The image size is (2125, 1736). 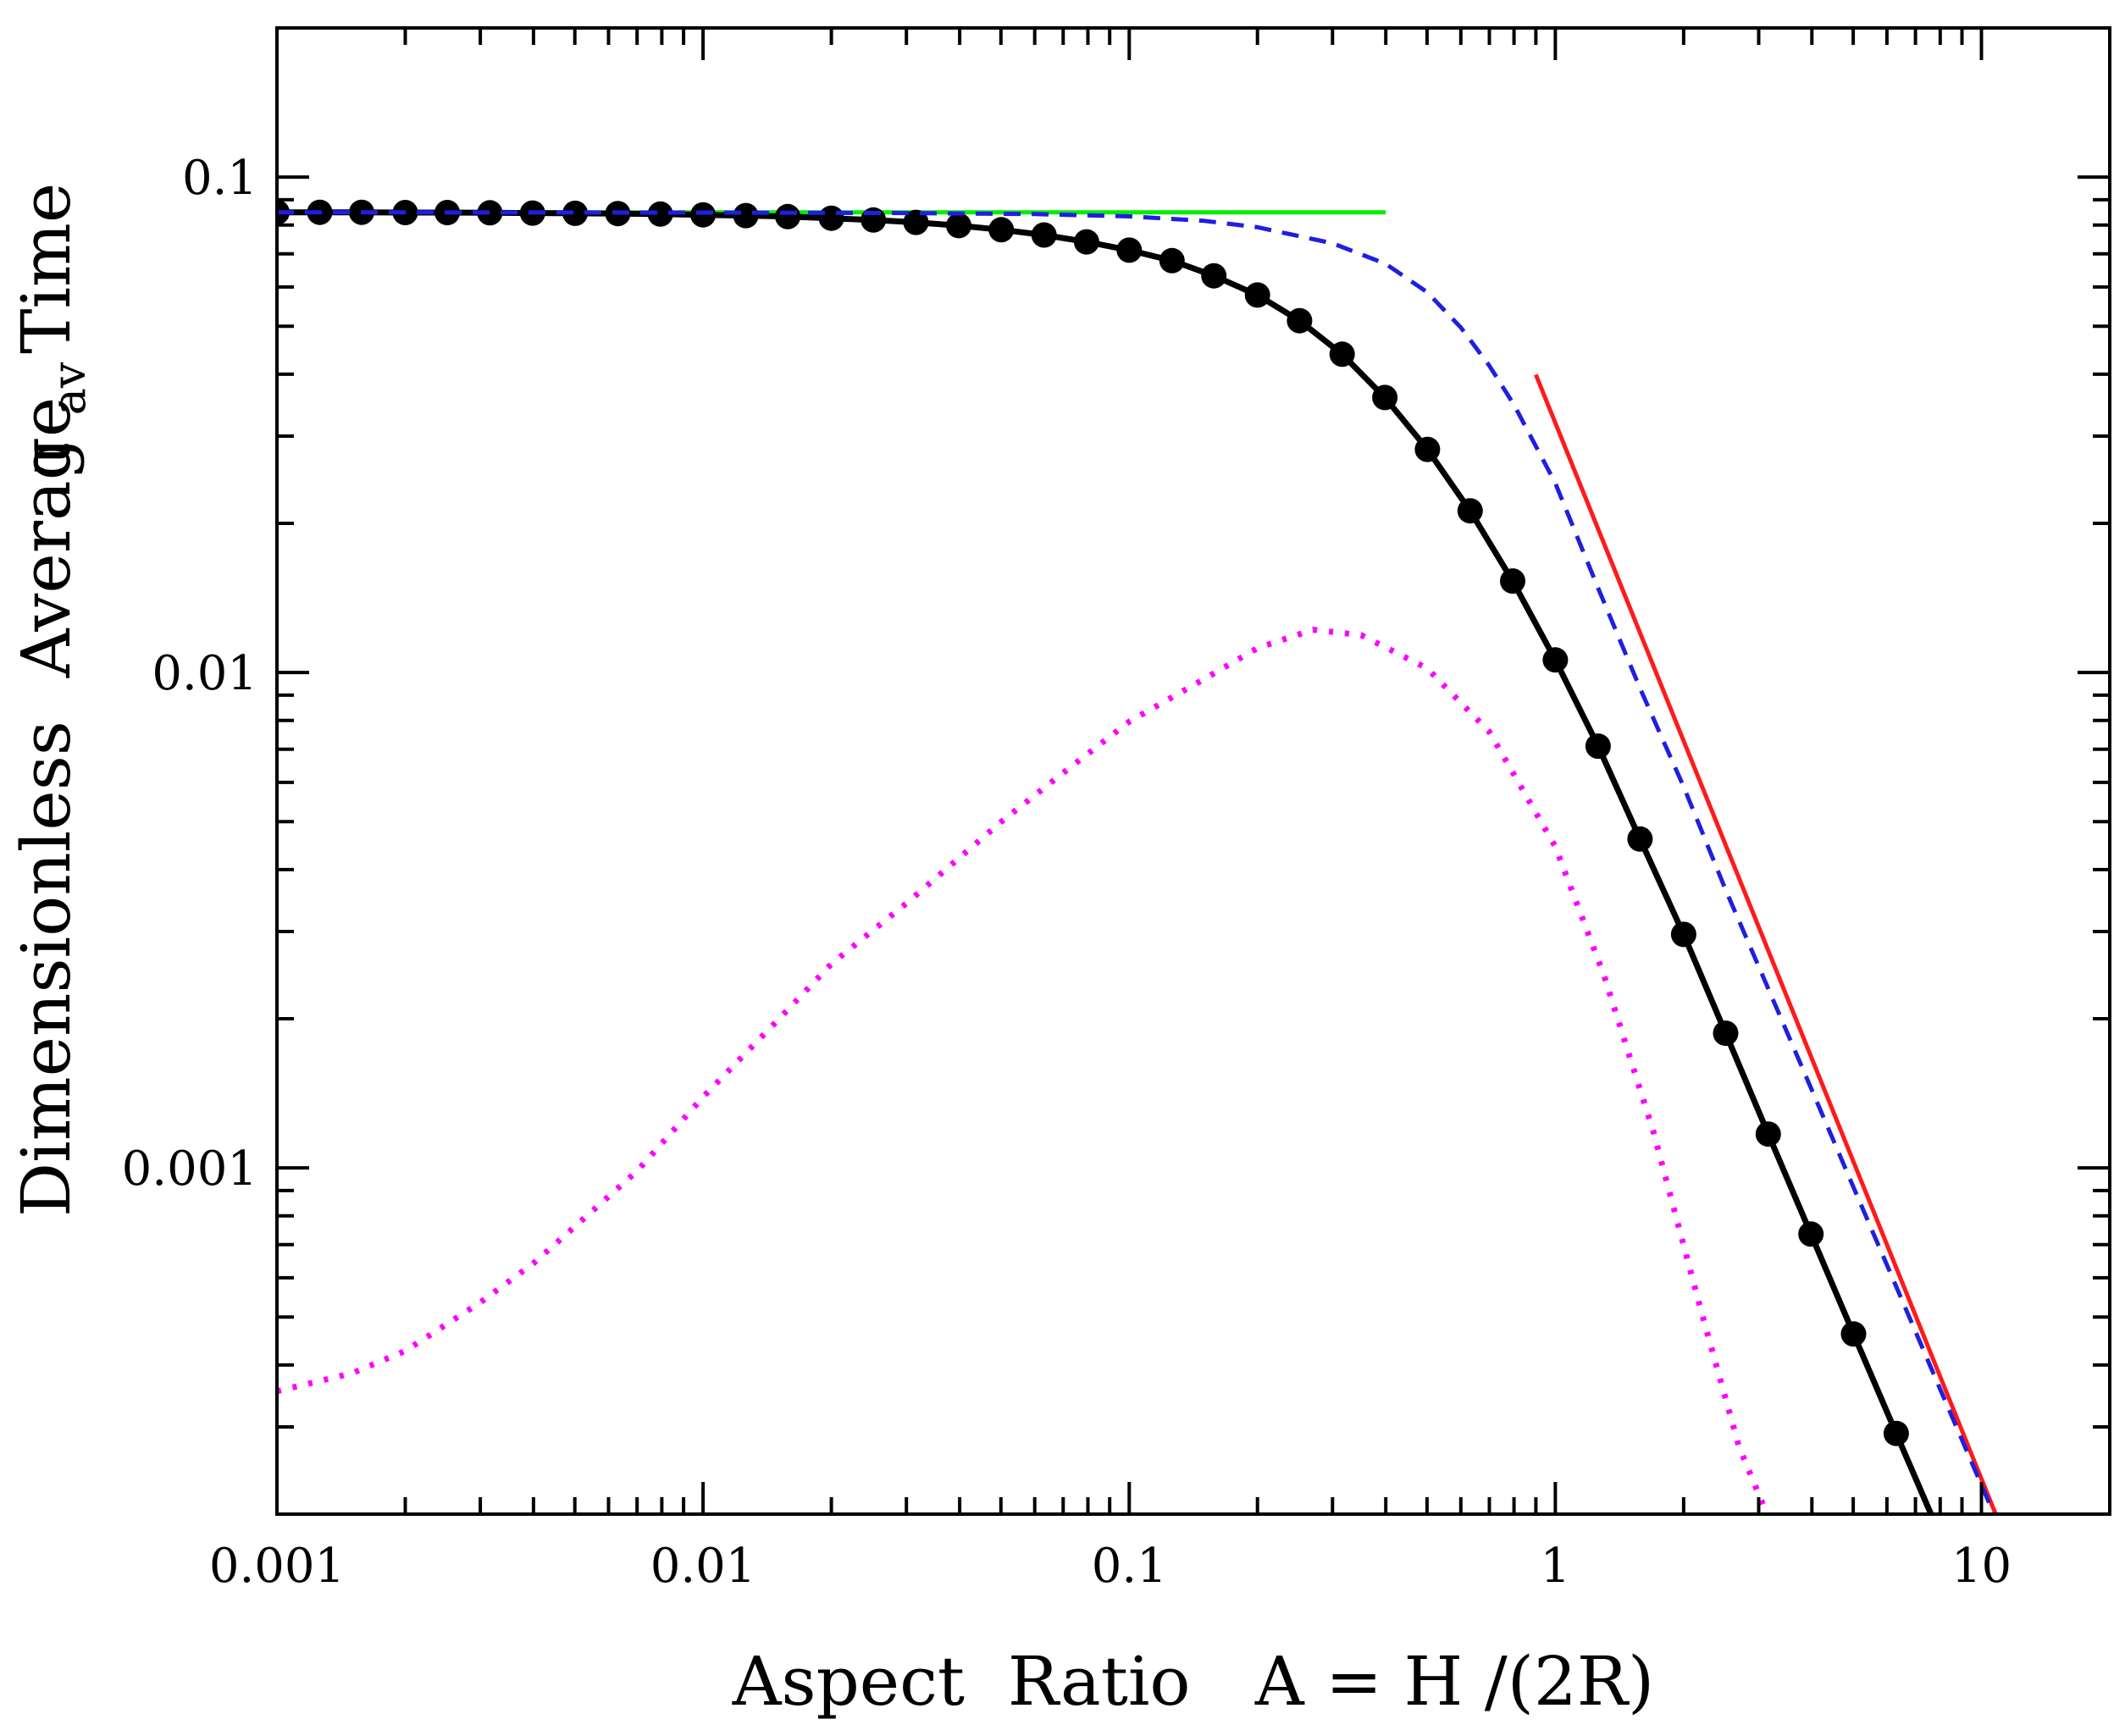 What do you see at coordinates (1766, 943) in the screenshot?
I see `series-line-large-a-asymptote` at bounding box center [1766, 943].